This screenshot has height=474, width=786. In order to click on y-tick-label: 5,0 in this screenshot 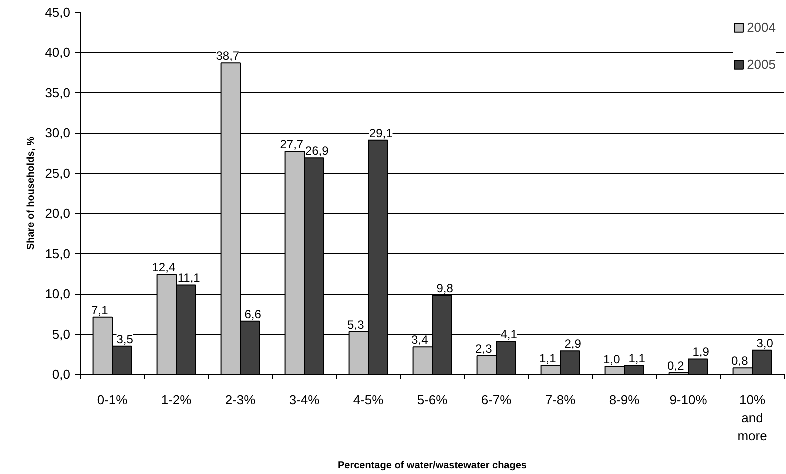, I will do `click(61, 334)`.